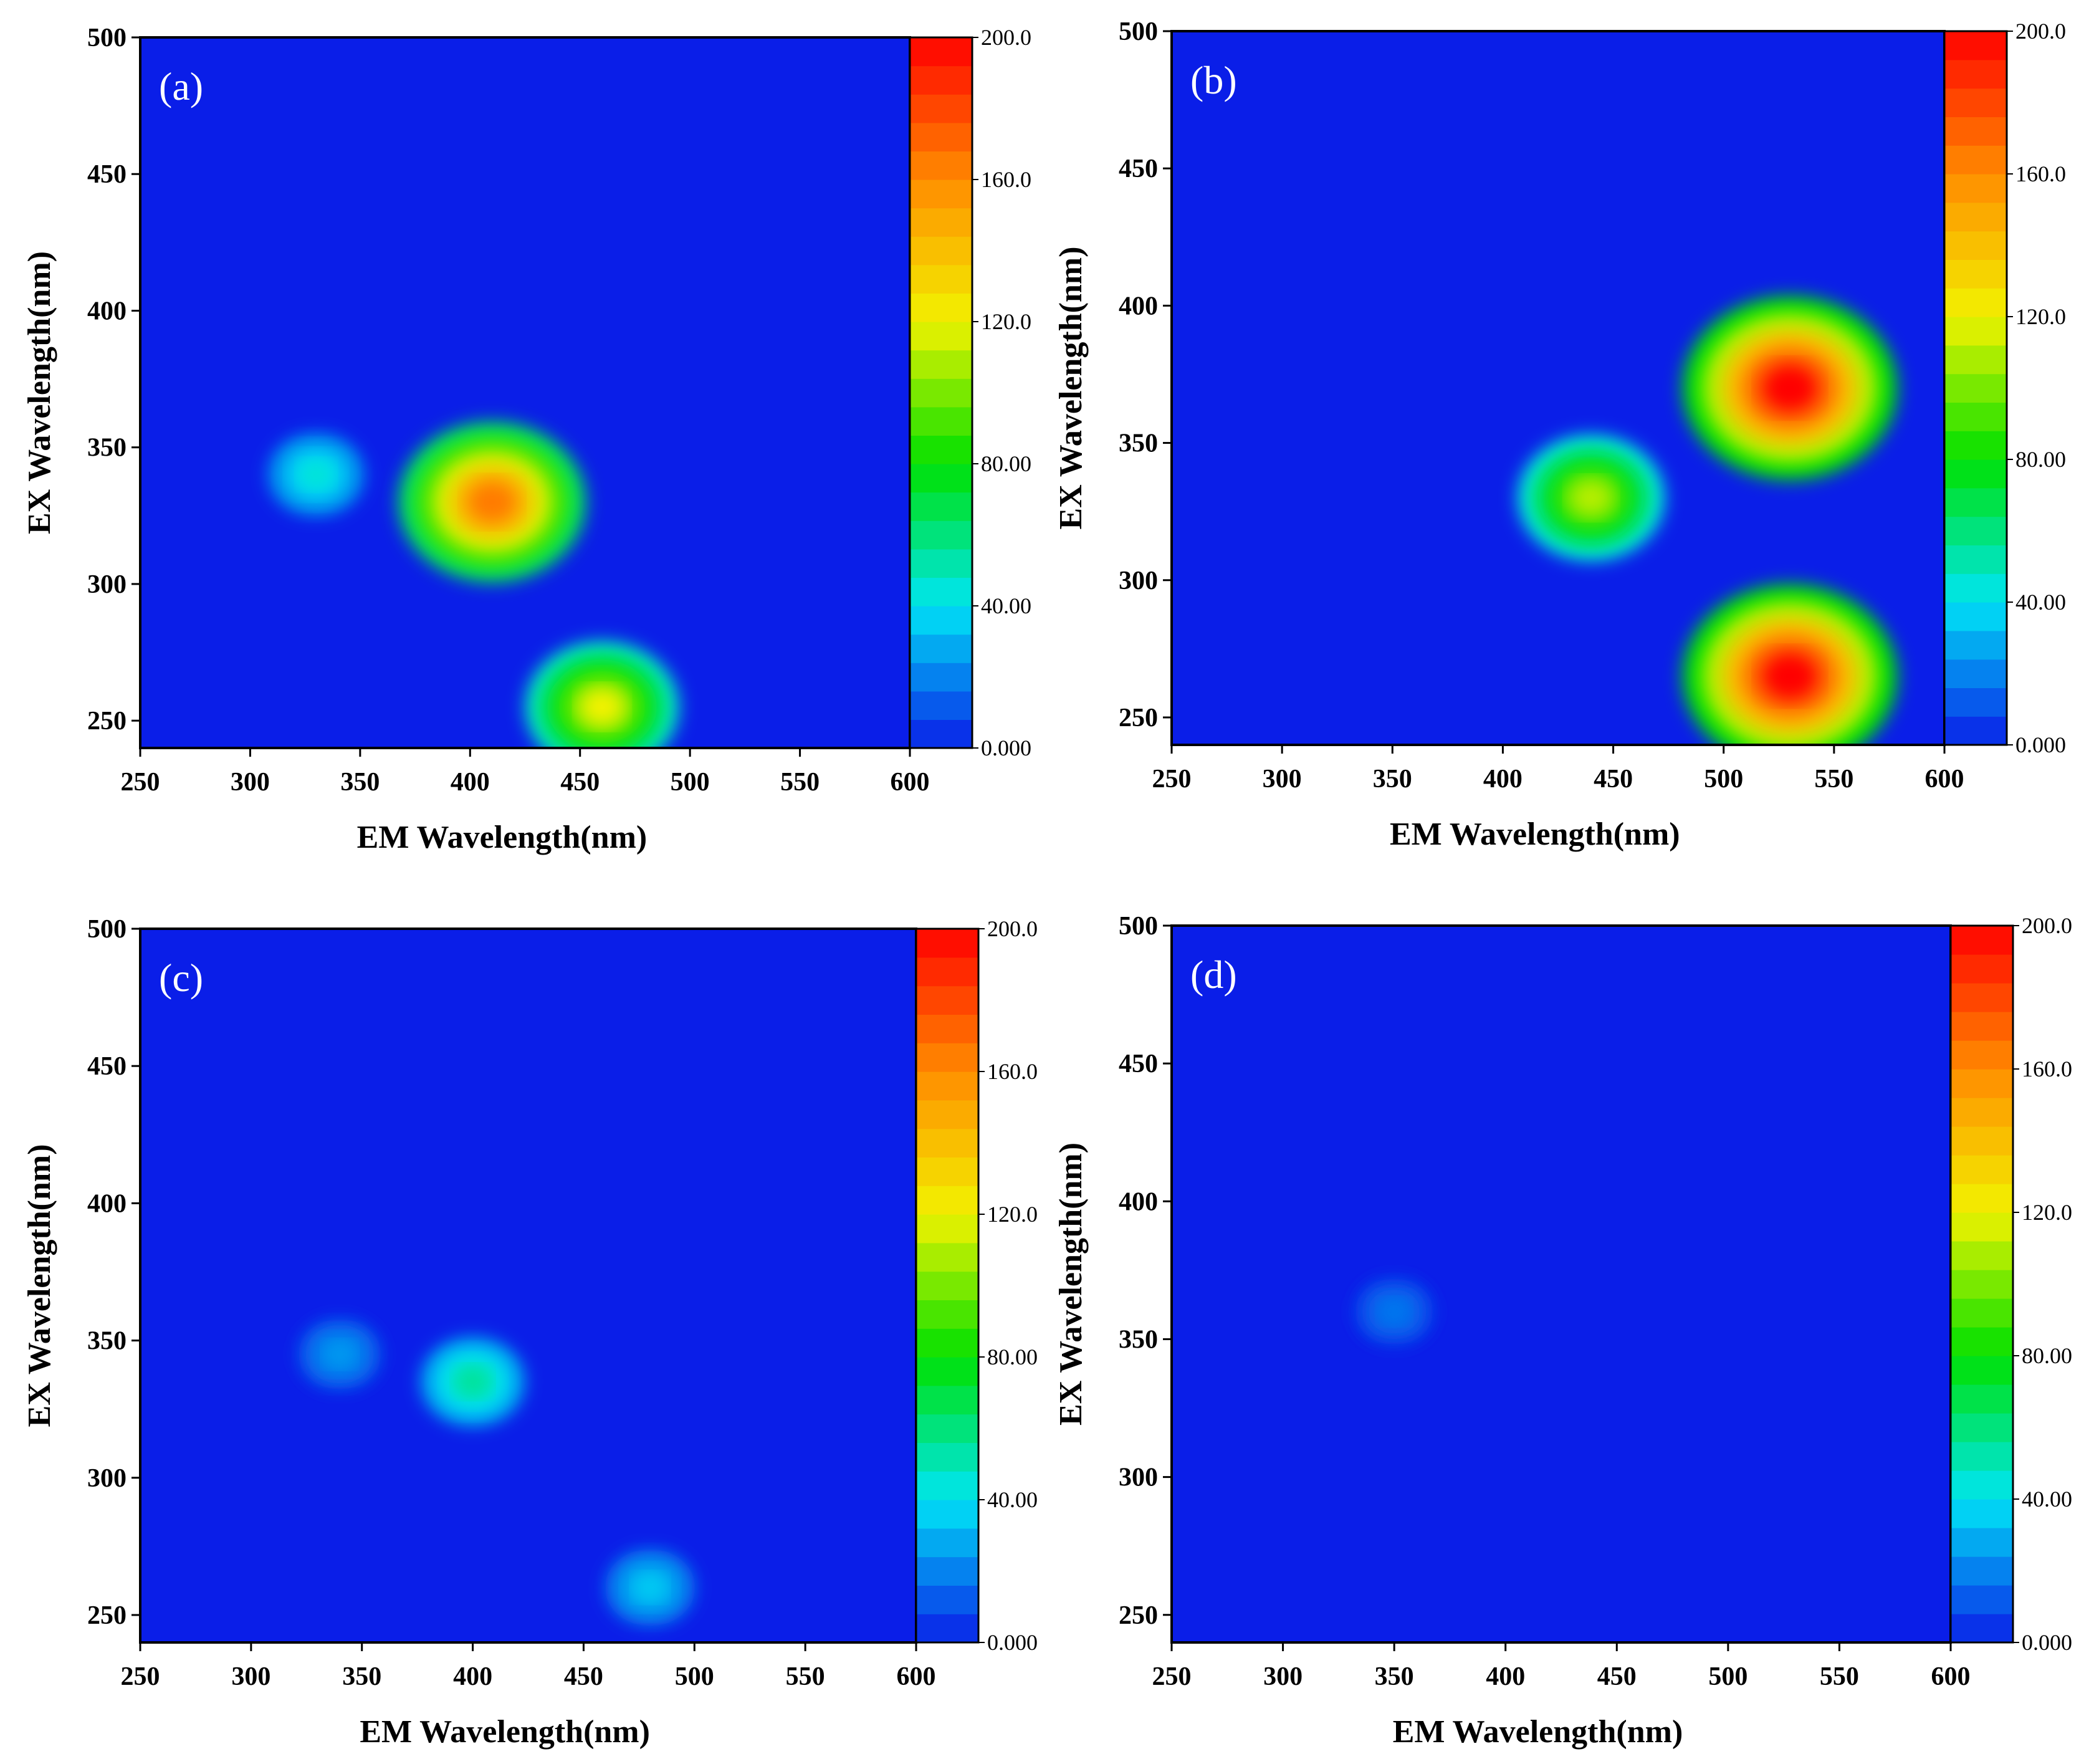 The image size is (2094, 1764). I want to click on colorbar-border, so click(1975, 388).